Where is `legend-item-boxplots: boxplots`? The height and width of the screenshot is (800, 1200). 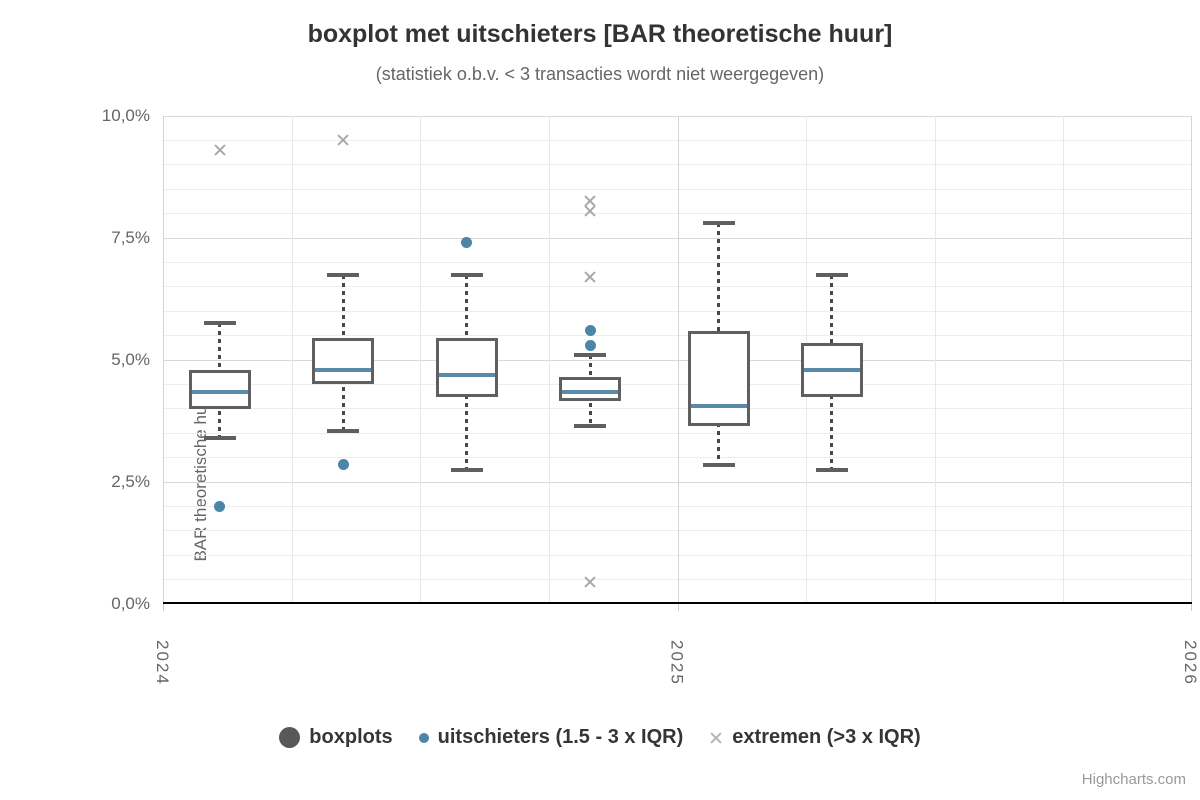 legend-item-boxplots: boxplots is located at coordinates (336, 737).